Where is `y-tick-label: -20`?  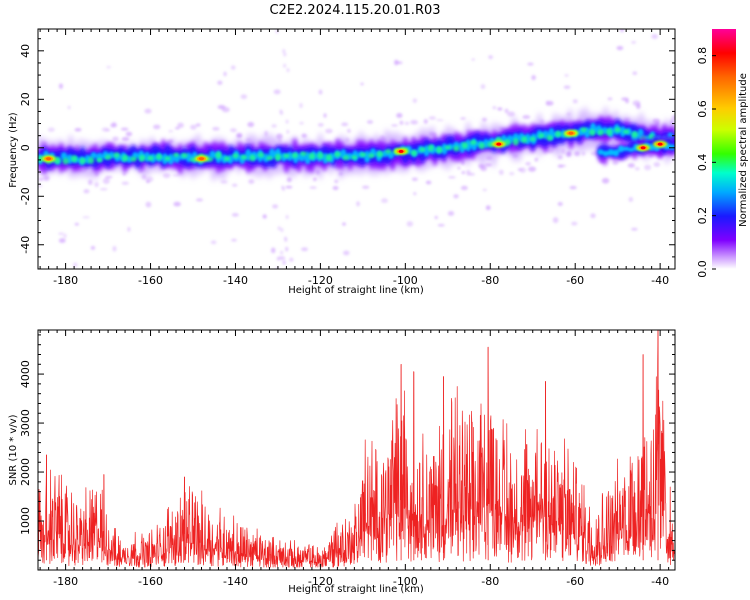
y-tick-label: -20 is located at coordinates (25, 196).